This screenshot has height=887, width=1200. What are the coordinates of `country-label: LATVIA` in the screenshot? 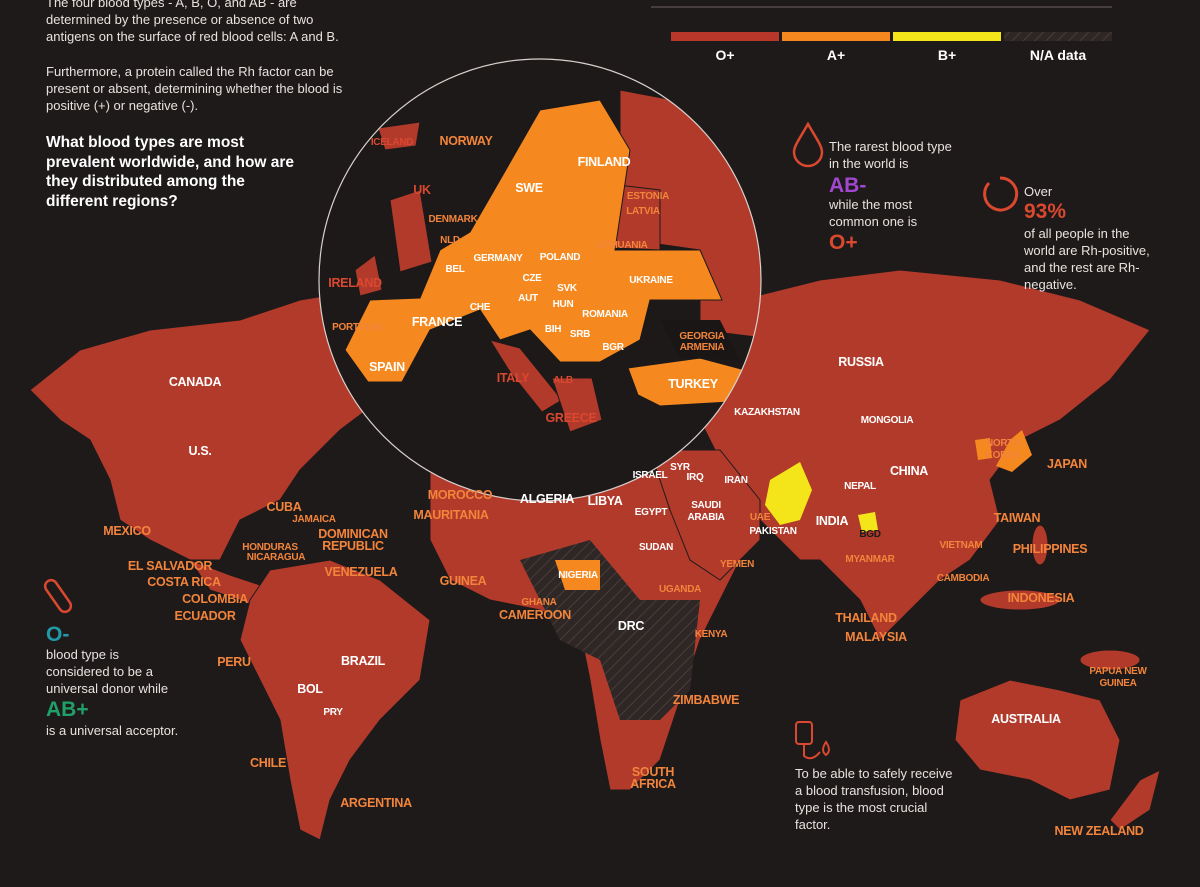 It's located at (643, 211).